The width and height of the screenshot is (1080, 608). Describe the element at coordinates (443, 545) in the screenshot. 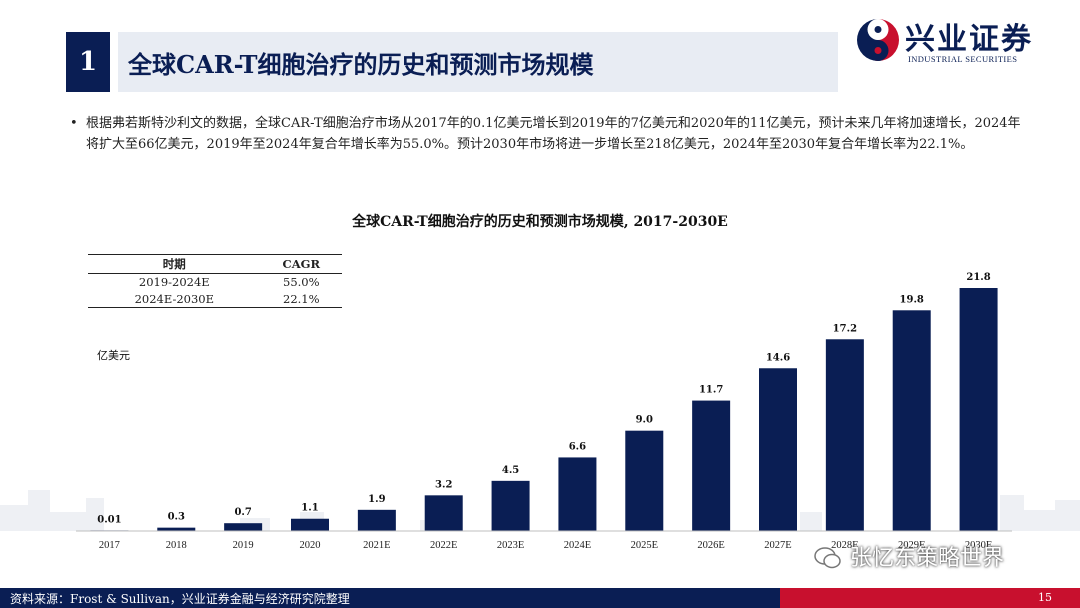

I see `x-tick-label: 2022E` at that location.